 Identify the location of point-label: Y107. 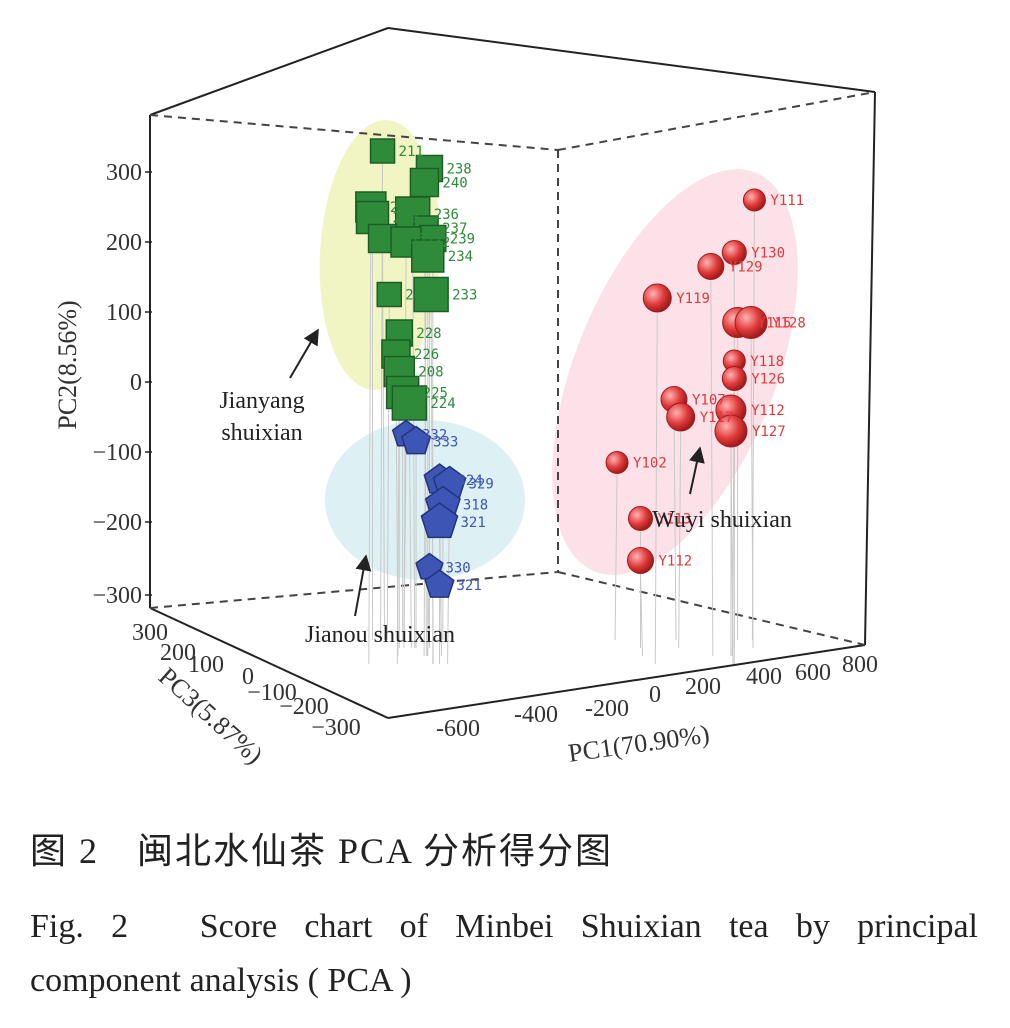
(709, 401).